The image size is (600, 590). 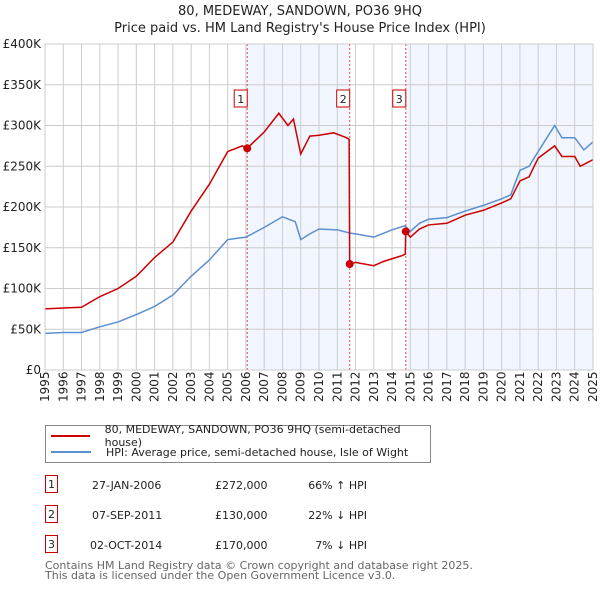 I want to click on y-tick-label: £50K, so click(x=26, y=329).